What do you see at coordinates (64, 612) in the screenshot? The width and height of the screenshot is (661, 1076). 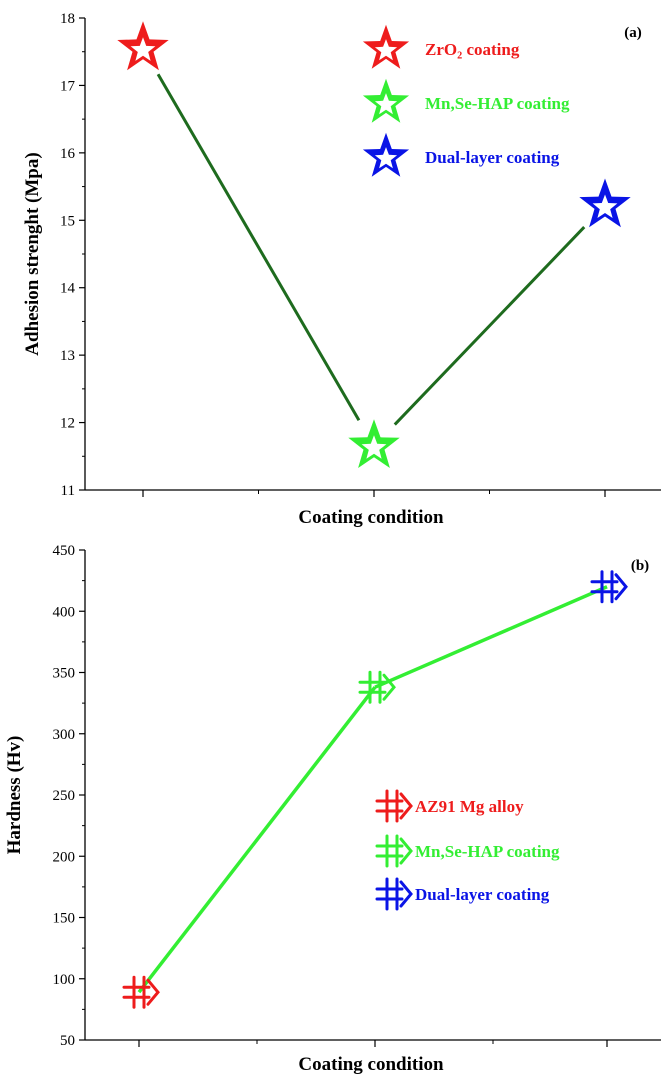 I see `y-tick-label: 400` at bounding box center [64, 612].